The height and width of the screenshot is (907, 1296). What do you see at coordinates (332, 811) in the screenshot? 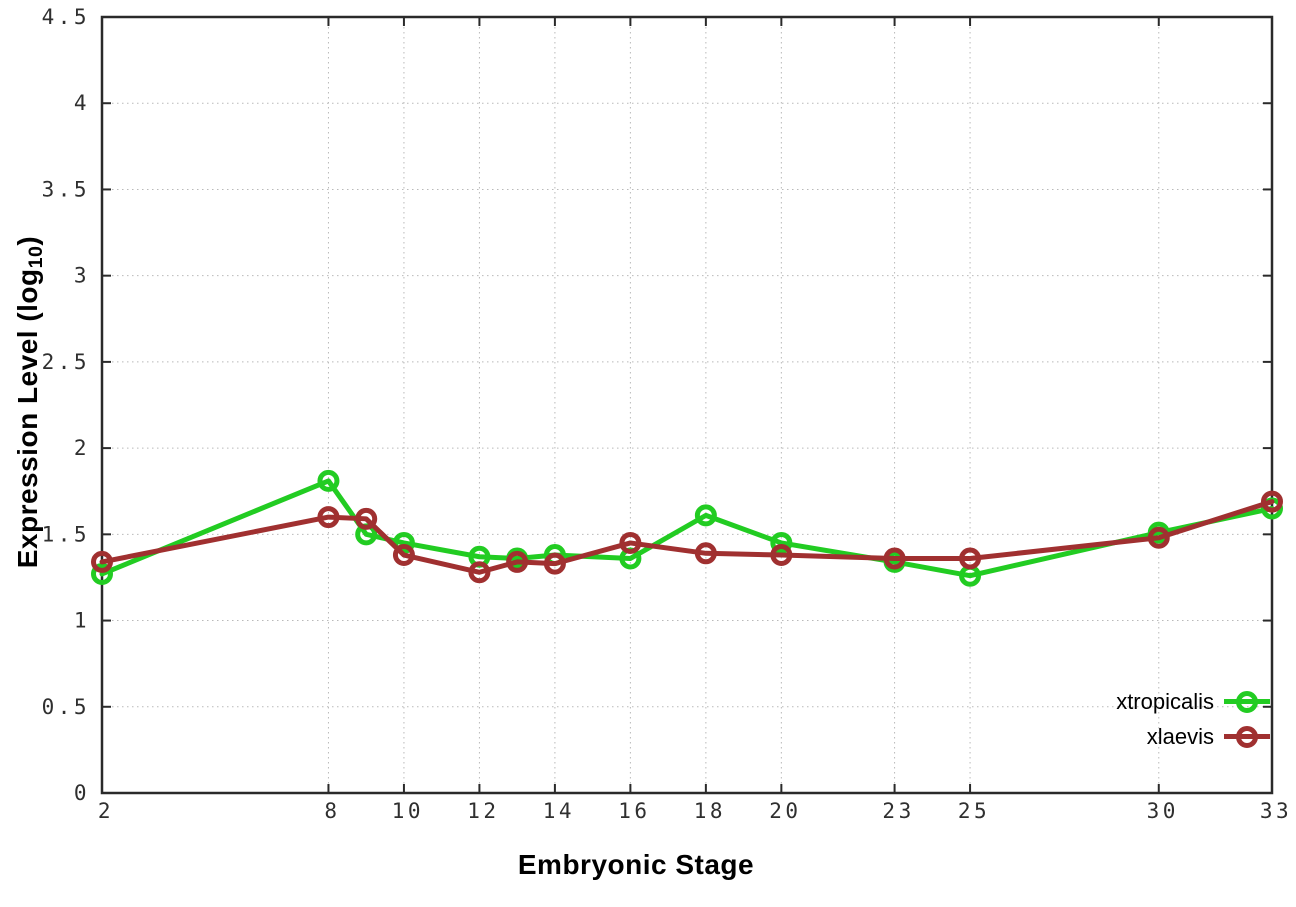
I see `x-tick-label: 8` at bounding box center [332, 811].